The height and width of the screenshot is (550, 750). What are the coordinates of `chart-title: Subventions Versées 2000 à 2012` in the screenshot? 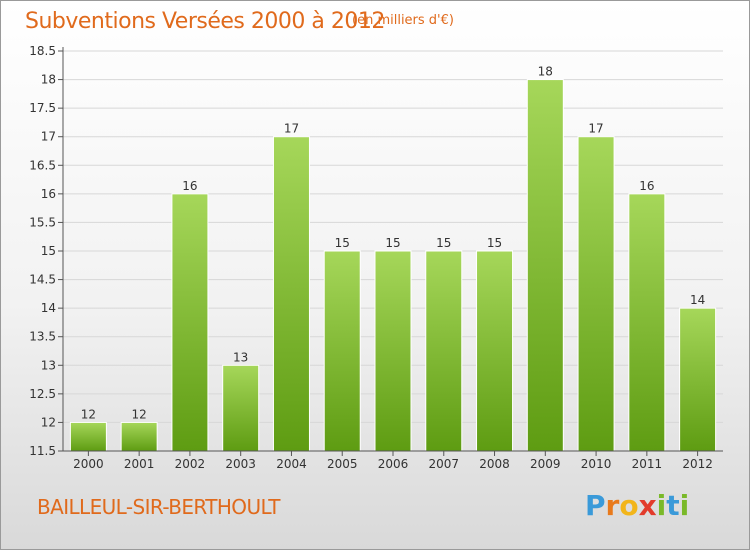 It's located at (205, 21).